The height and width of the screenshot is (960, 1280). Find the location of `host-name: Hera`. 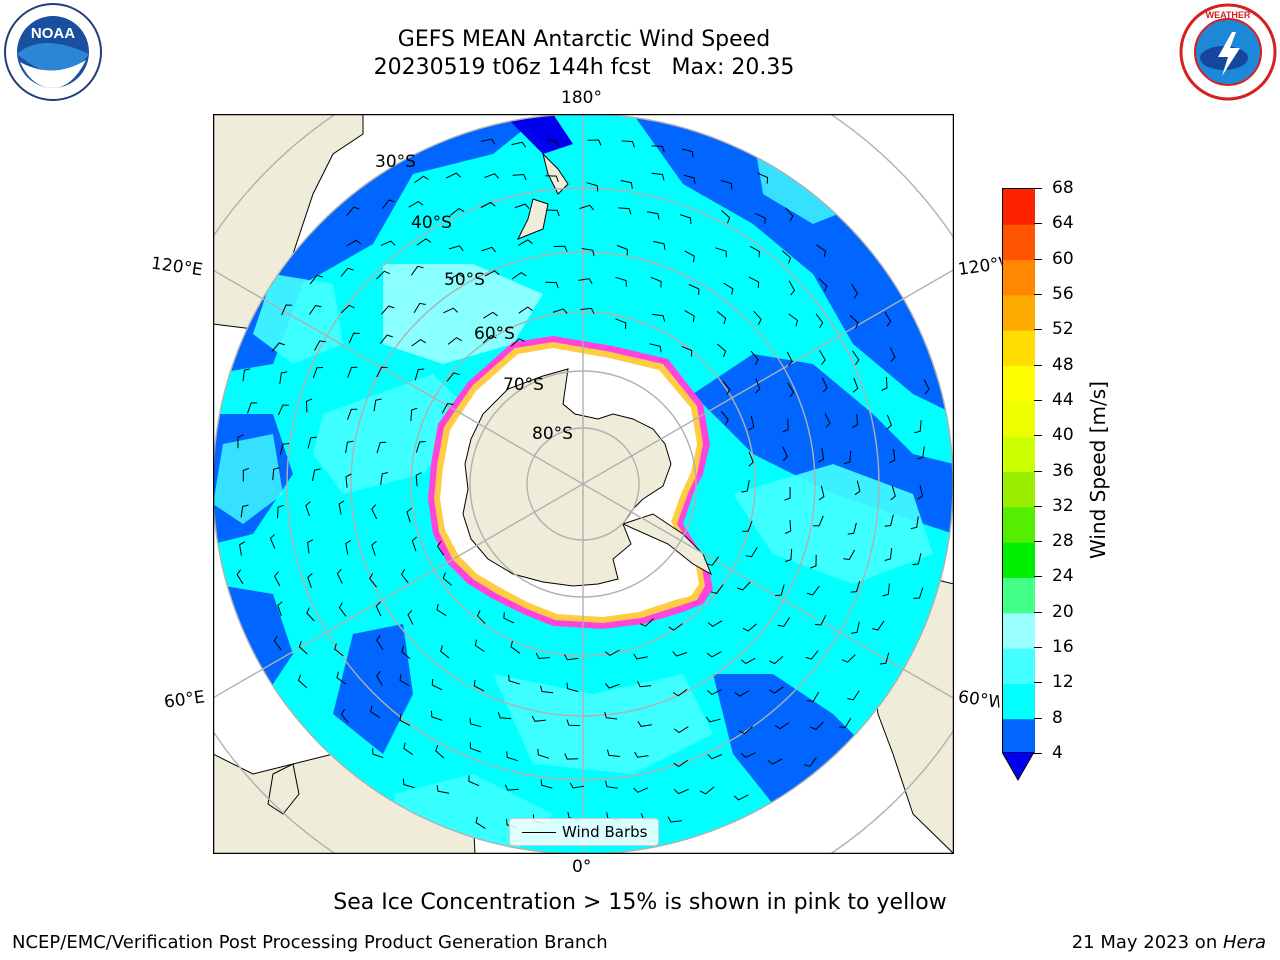

host-name: Hera is located at coordinates (1244, 942).